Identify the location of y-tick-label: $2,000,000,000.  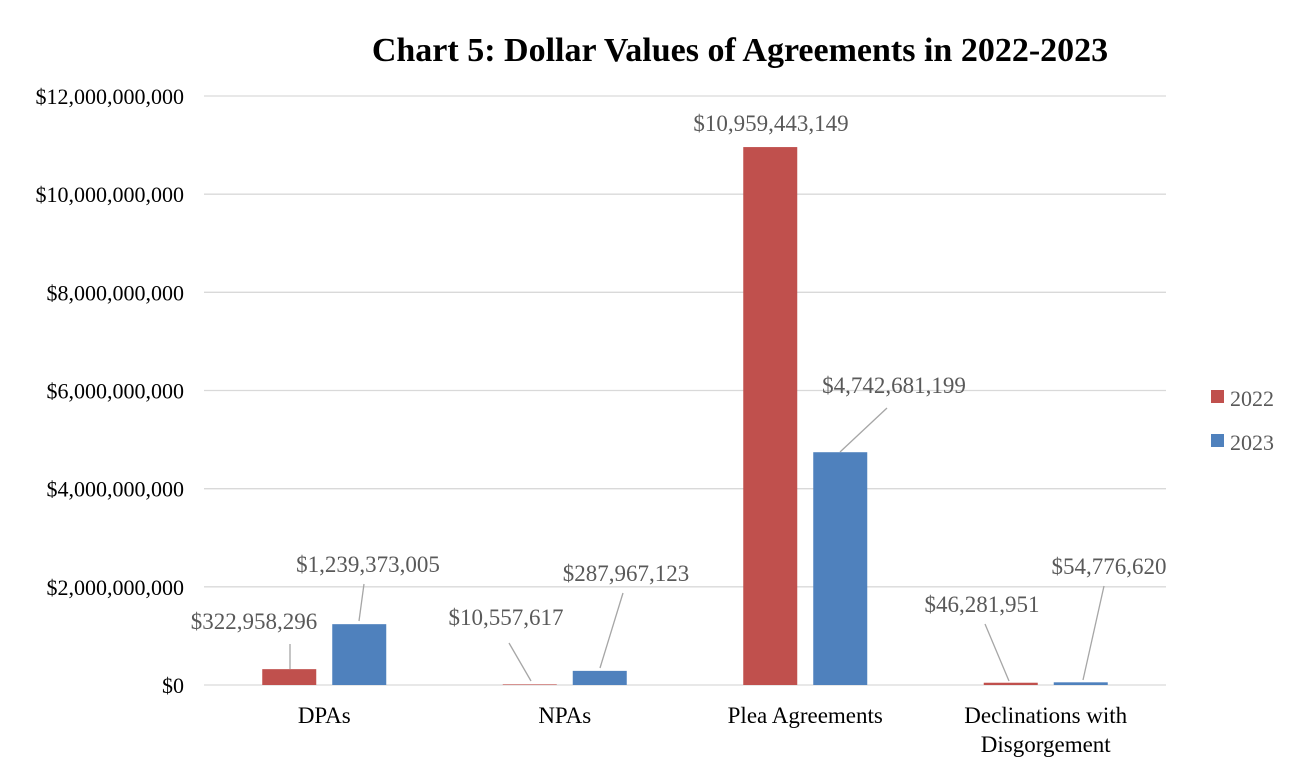
(116, 587).